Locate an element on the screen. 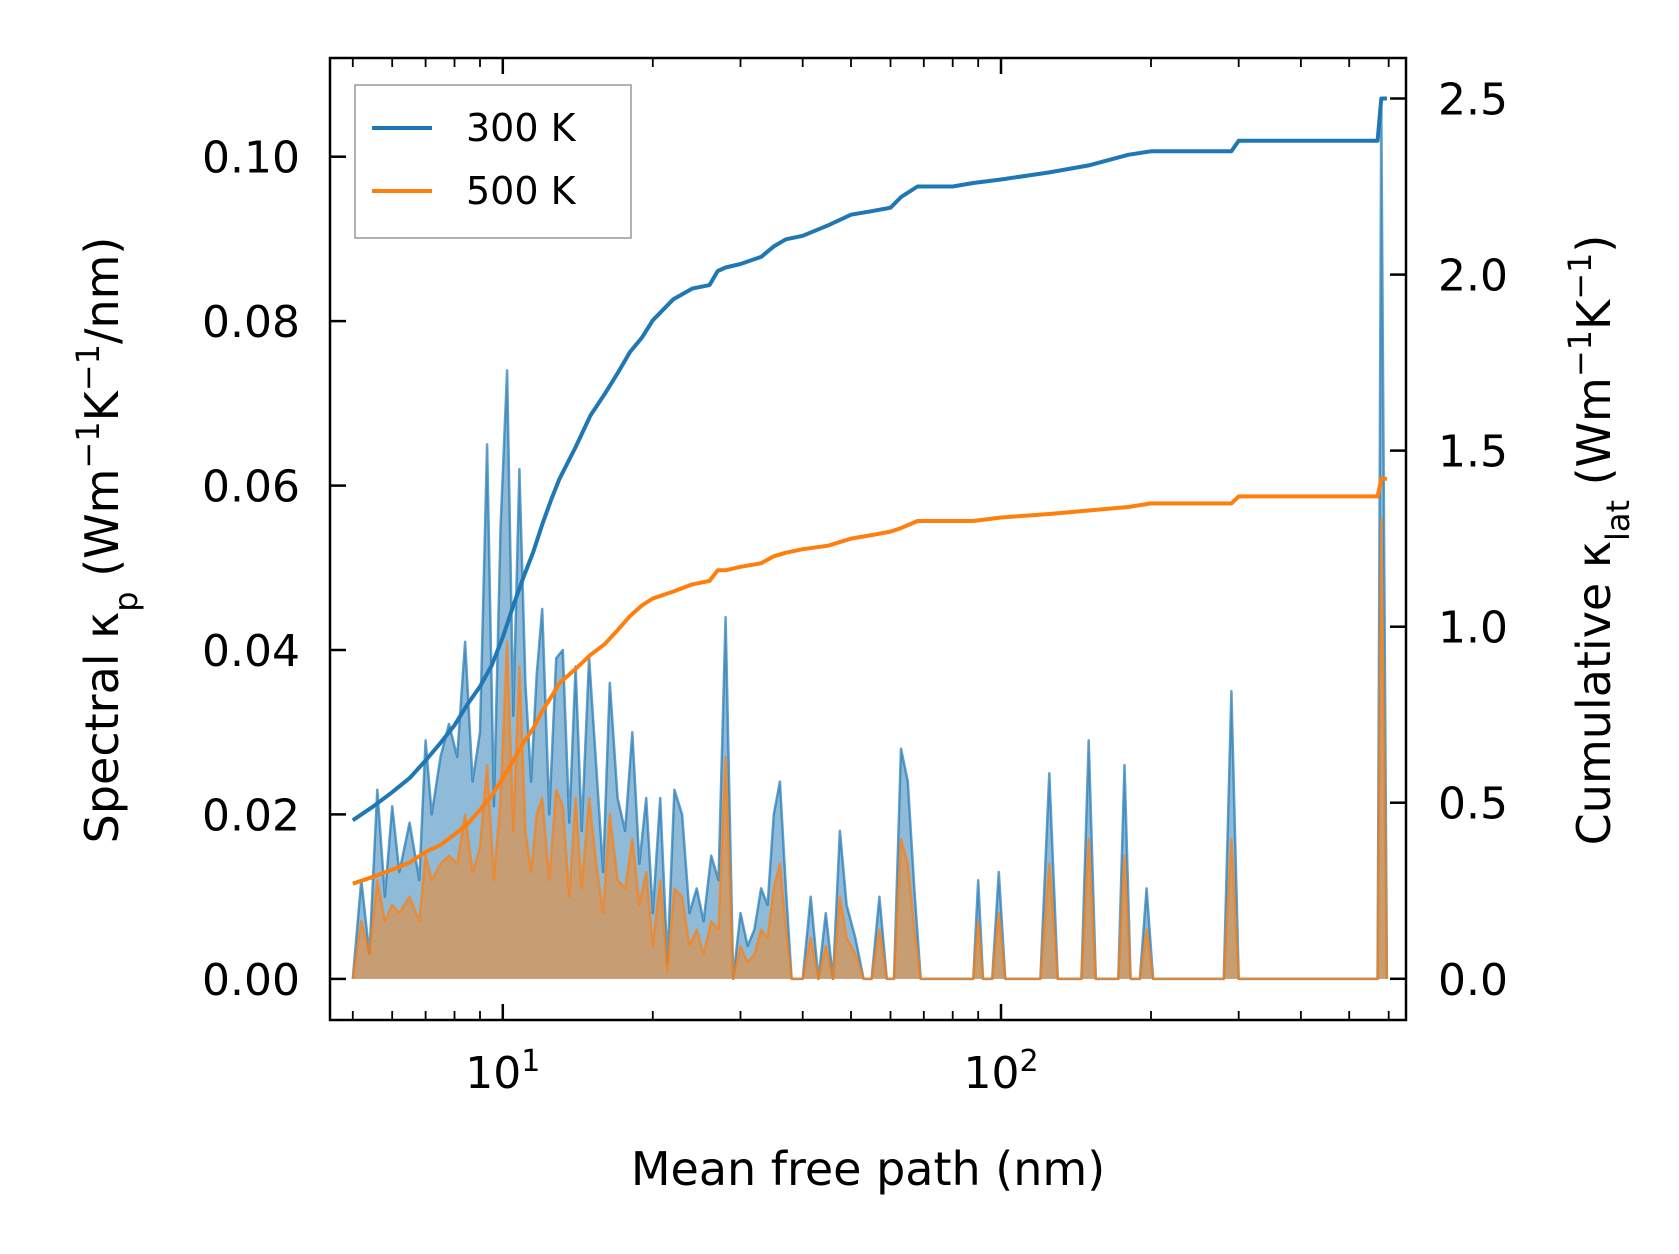 The height and width of the screenshot is (1254, 1679). left-axis-title-unit-mid: K is located at coordinates (102, 405).